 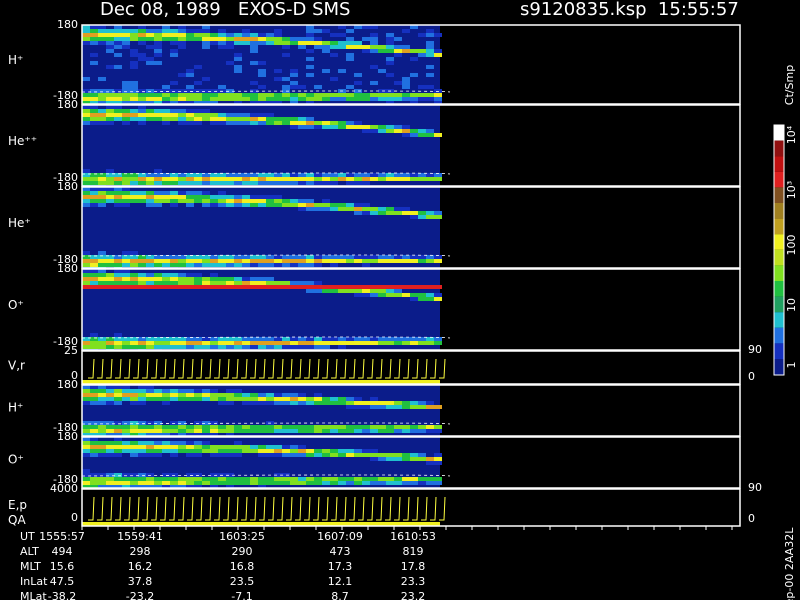 I want to click on table-value: 37.8, so click(x=140, y=581).